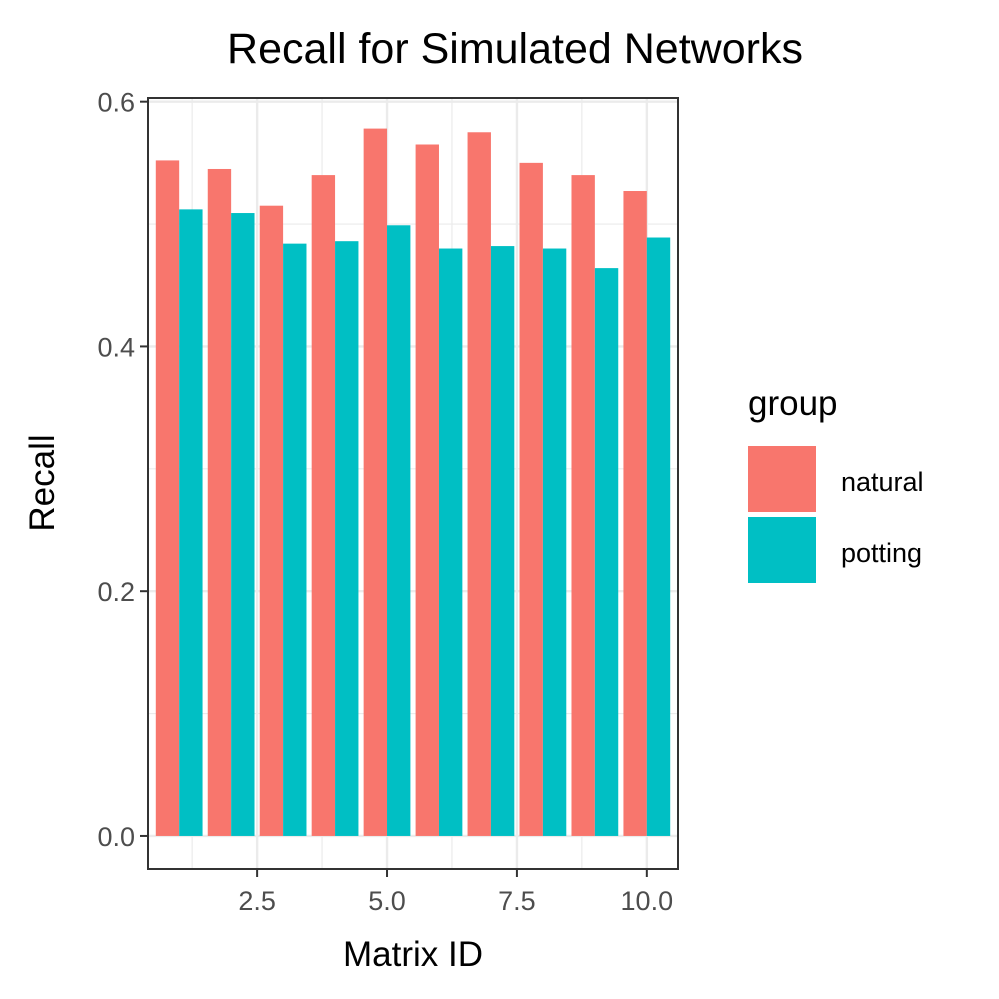  Describe the element at coordinates (782, 479) in the screenshot. I see `legend-key-natural` at that location.